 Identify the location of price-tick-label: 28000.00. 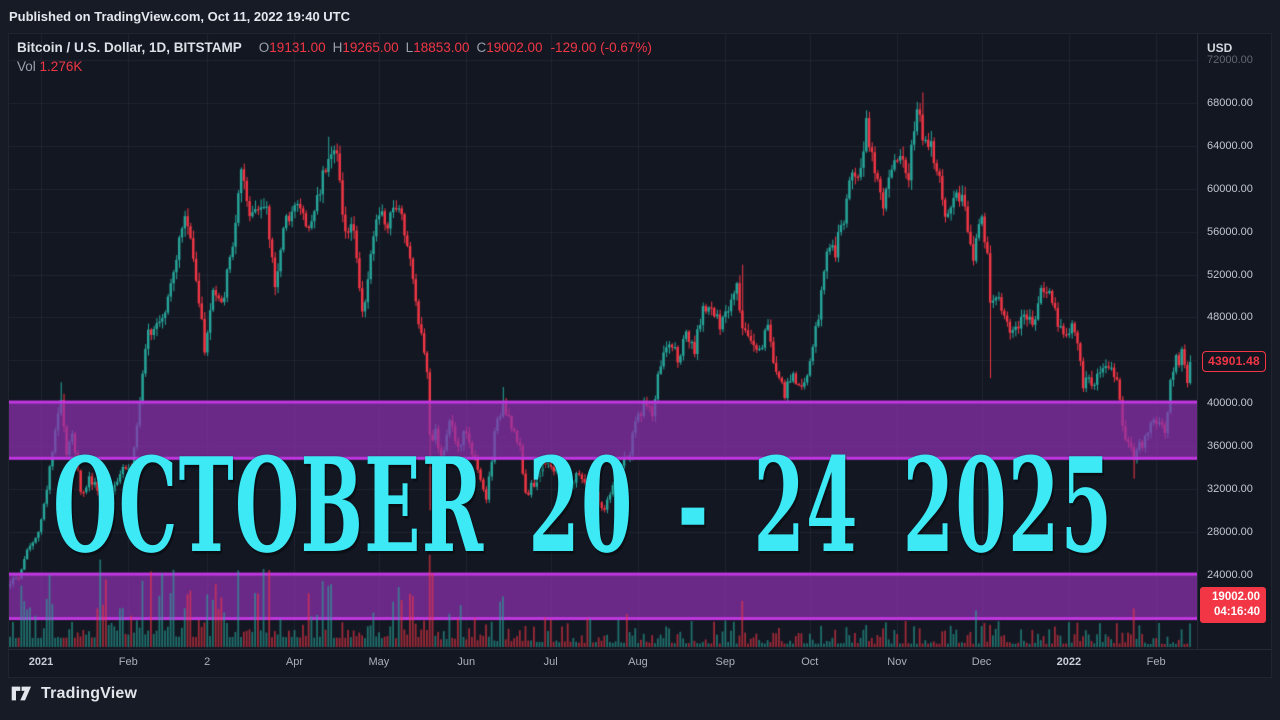
(1230, 531).